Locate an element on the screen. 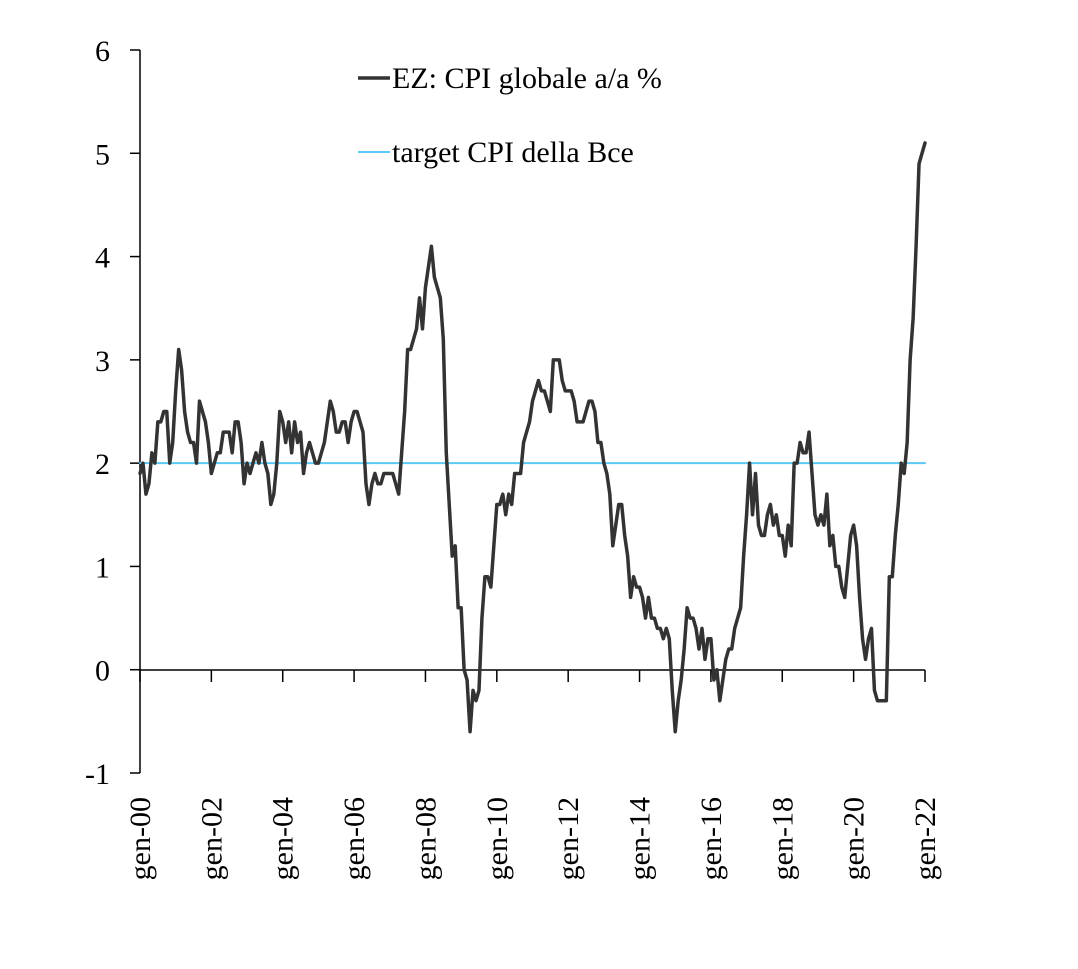 The width and height of the screenshot is (1078, 969). y-tick-label: 6 is located at coordinates (102, 51).